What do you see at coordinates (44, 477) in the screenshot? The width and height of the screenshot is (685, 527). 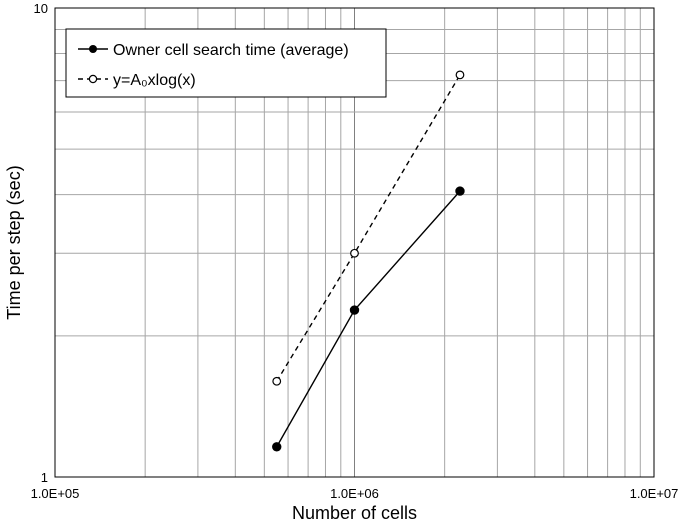 I see `y-tick-label: 1` at bounding box center [44, 477].